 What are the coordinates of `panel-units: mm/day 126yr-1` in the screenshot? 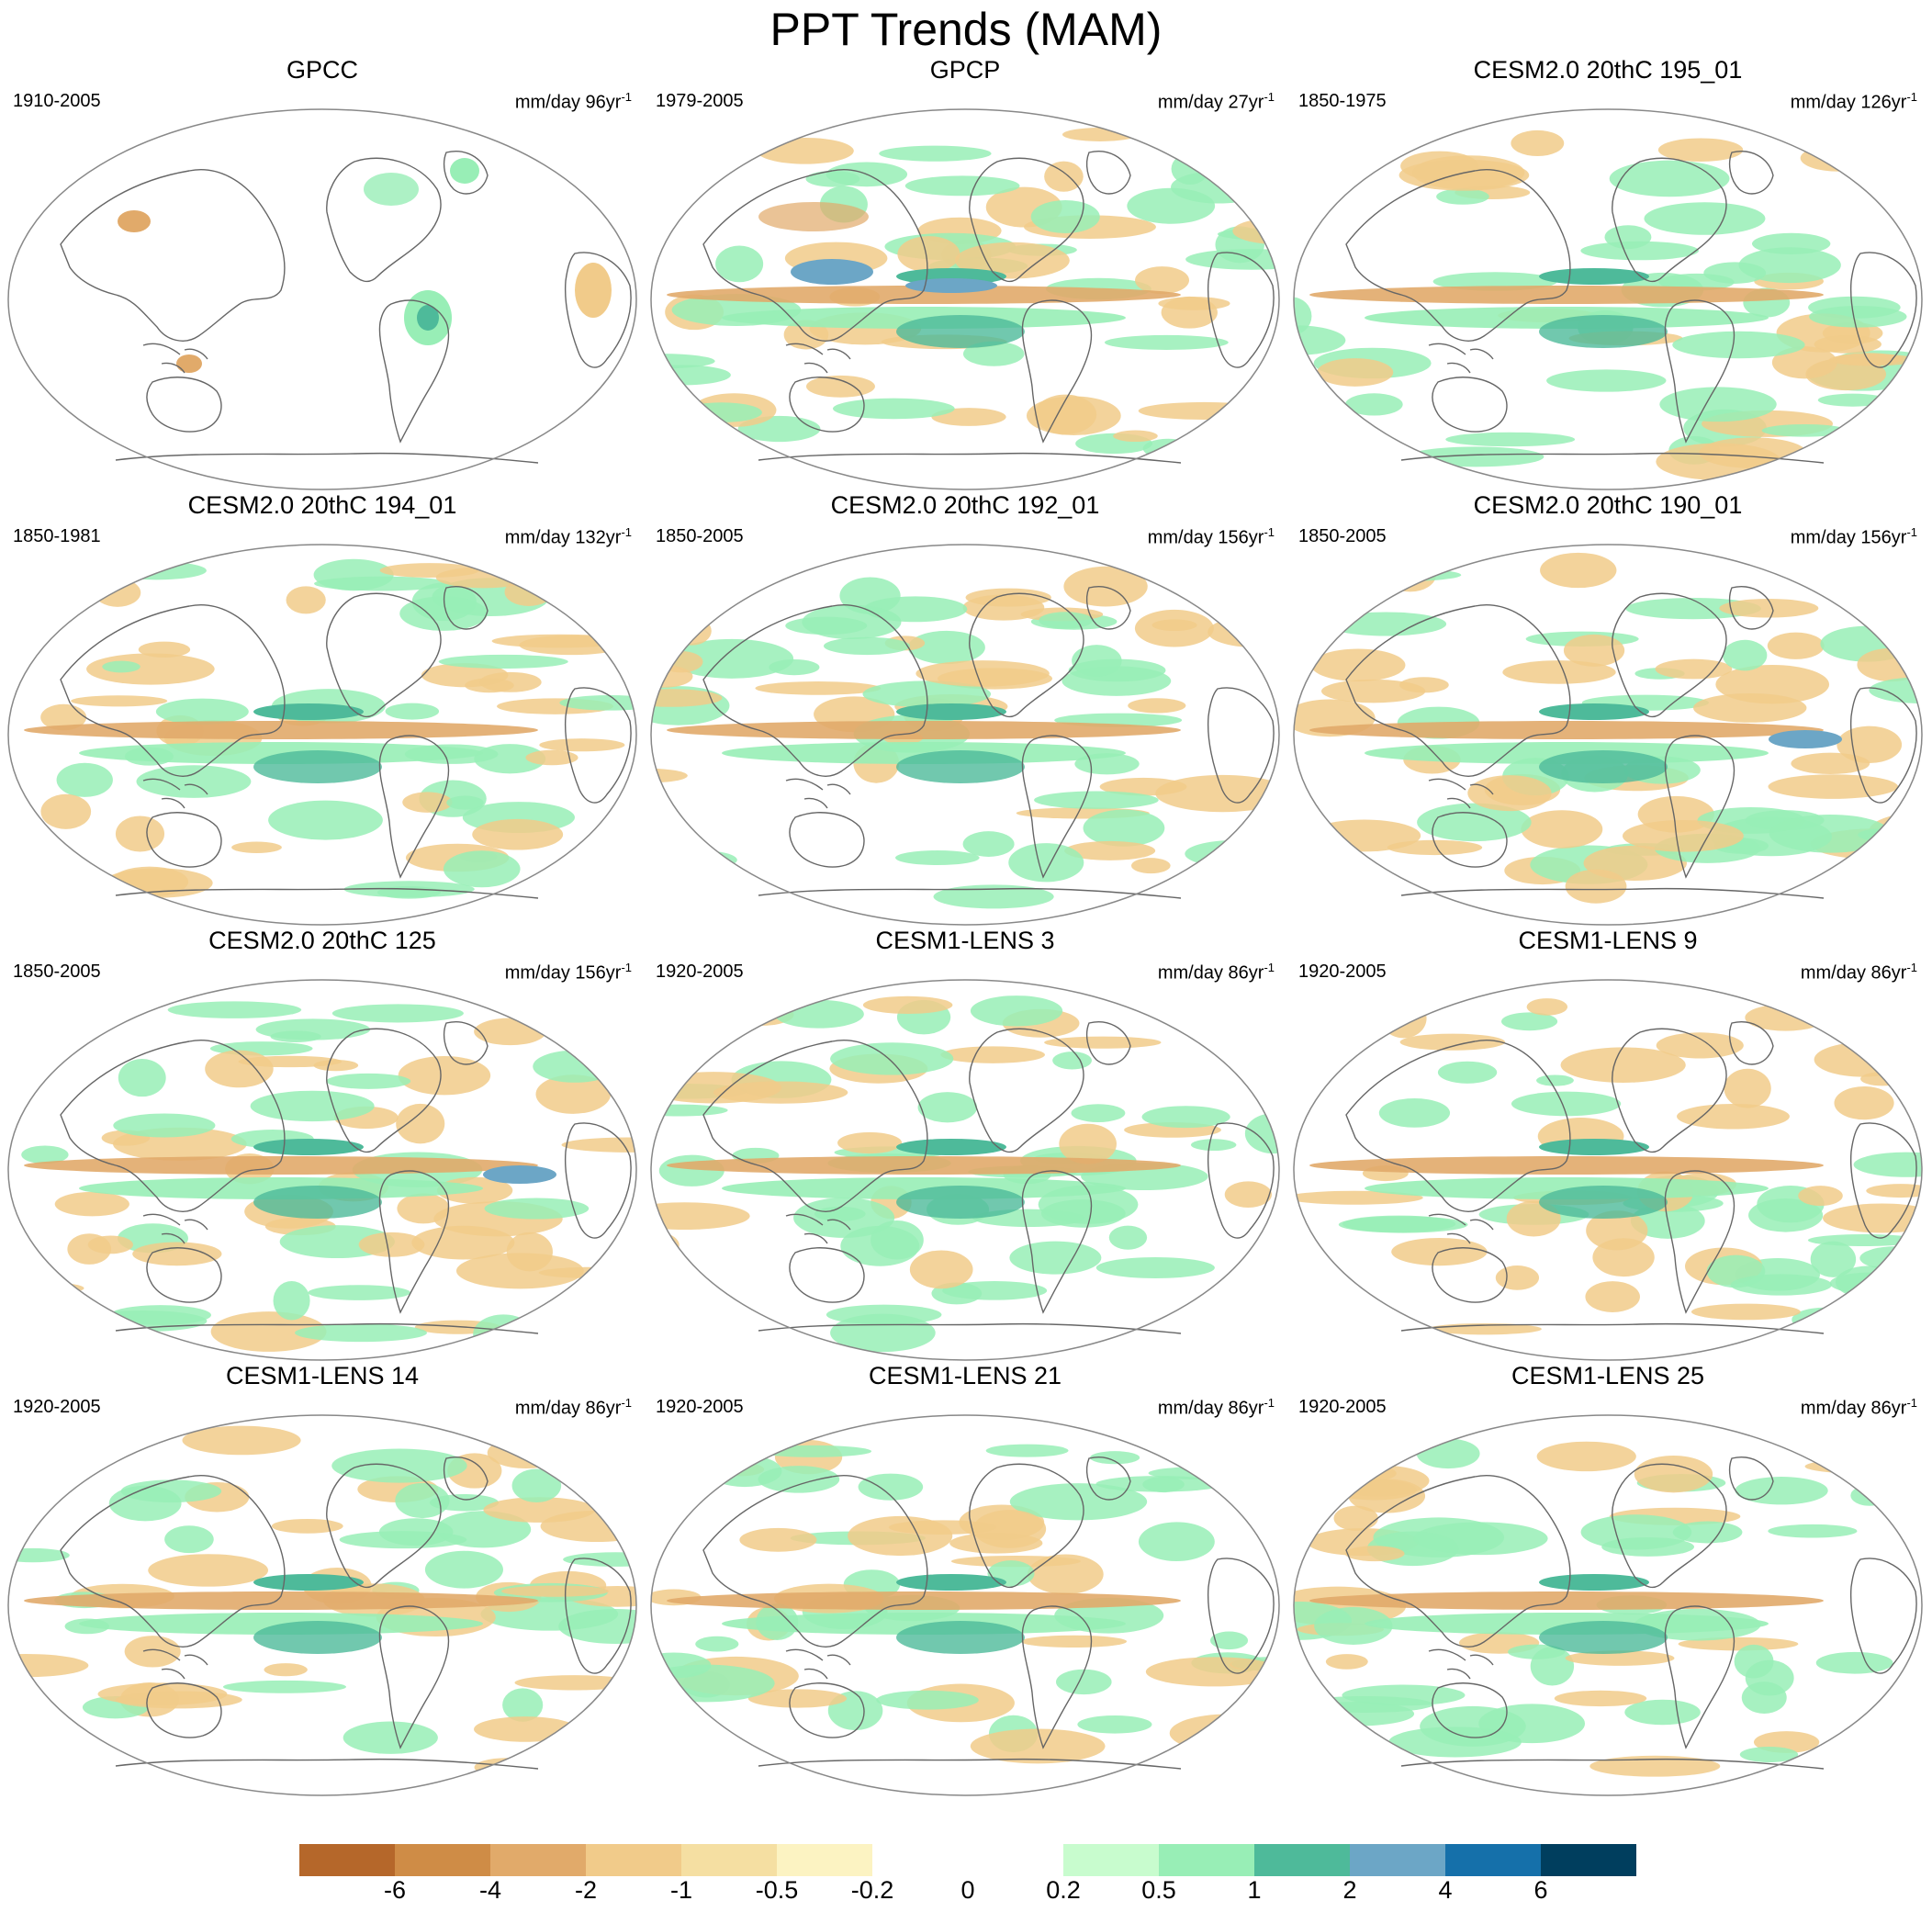 It's located at (1854, 100).